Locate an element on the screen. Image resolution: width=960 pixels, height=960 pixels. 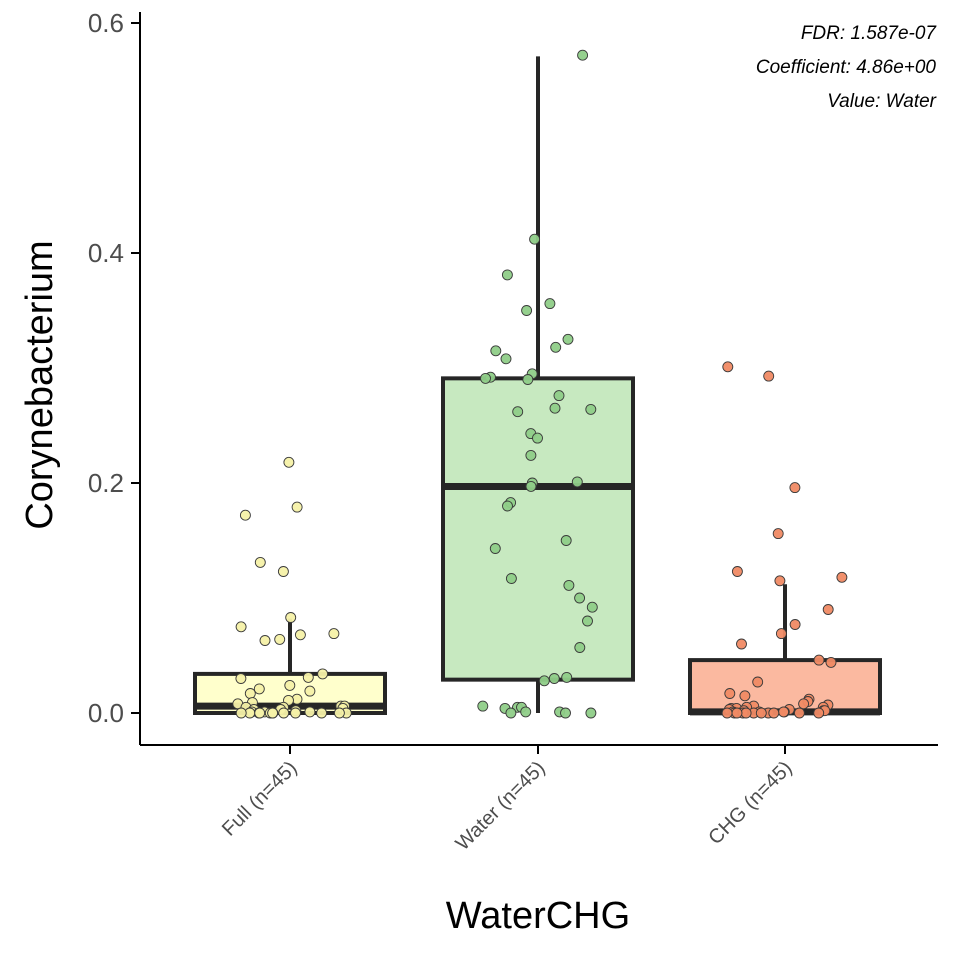
y-tick-label: 0.4 is located at coordinates (106, 253).